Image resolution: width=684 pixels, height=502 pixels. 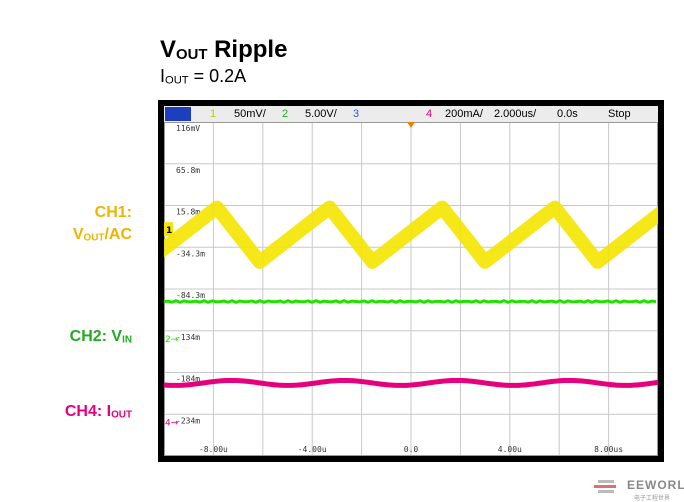 What do you see at coordinates (321, 114) in the screenshot?
I see `ch2-scale: 5.00V/` at bounding box center [321, 114].